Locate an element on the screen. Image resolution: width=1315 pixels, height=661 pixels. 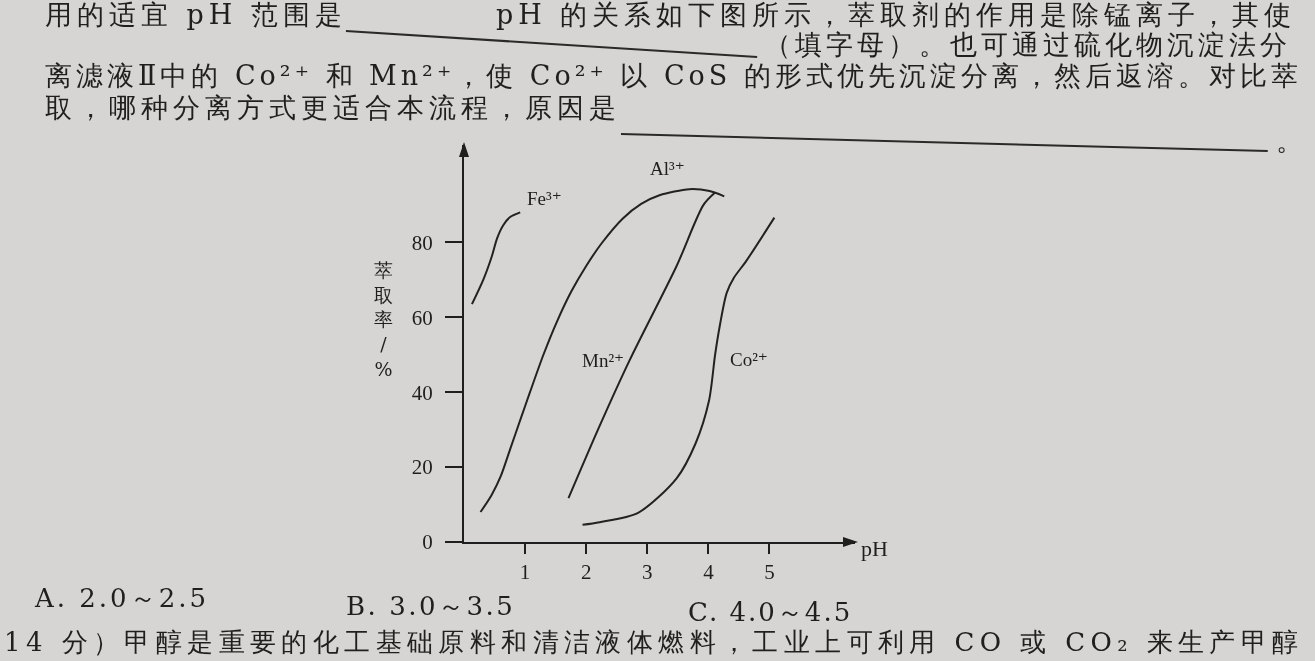
text: A. 2.0～2.5 is located at coordinates (122, 598).